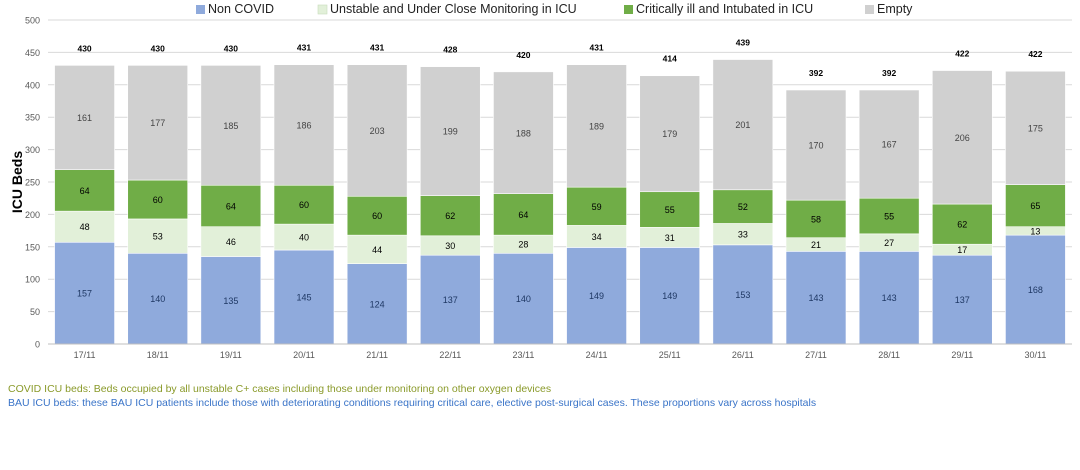 This screenshot has width=1080, height=470. I want to click on x-tick-label-26-11: 26/11, so click(743, 355).